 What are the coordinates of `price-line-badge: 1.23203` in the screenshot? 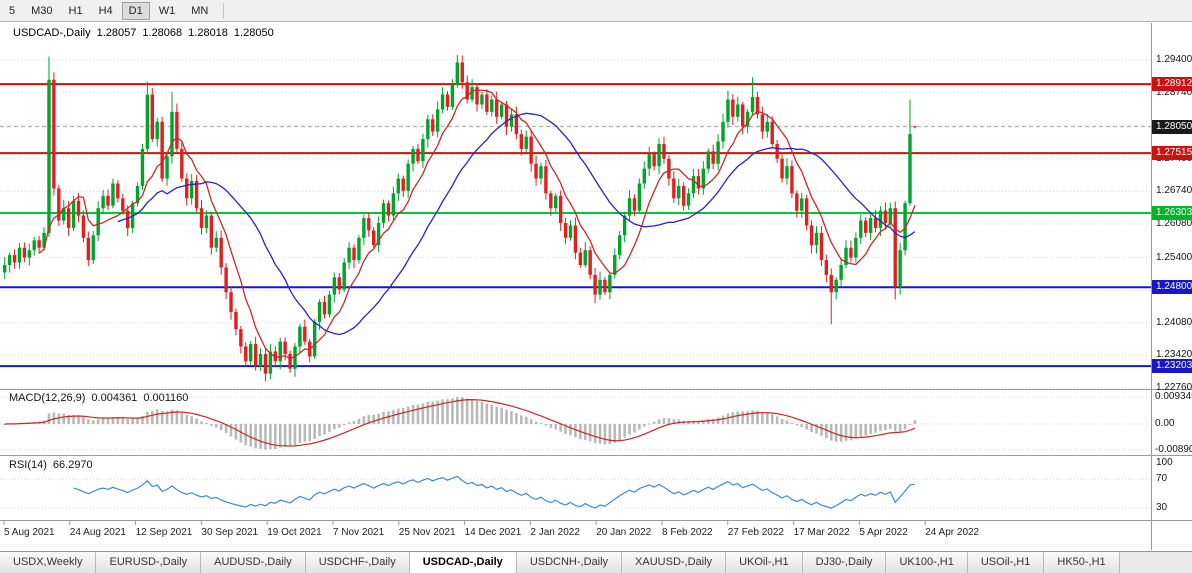 It's located at (1172, 366).